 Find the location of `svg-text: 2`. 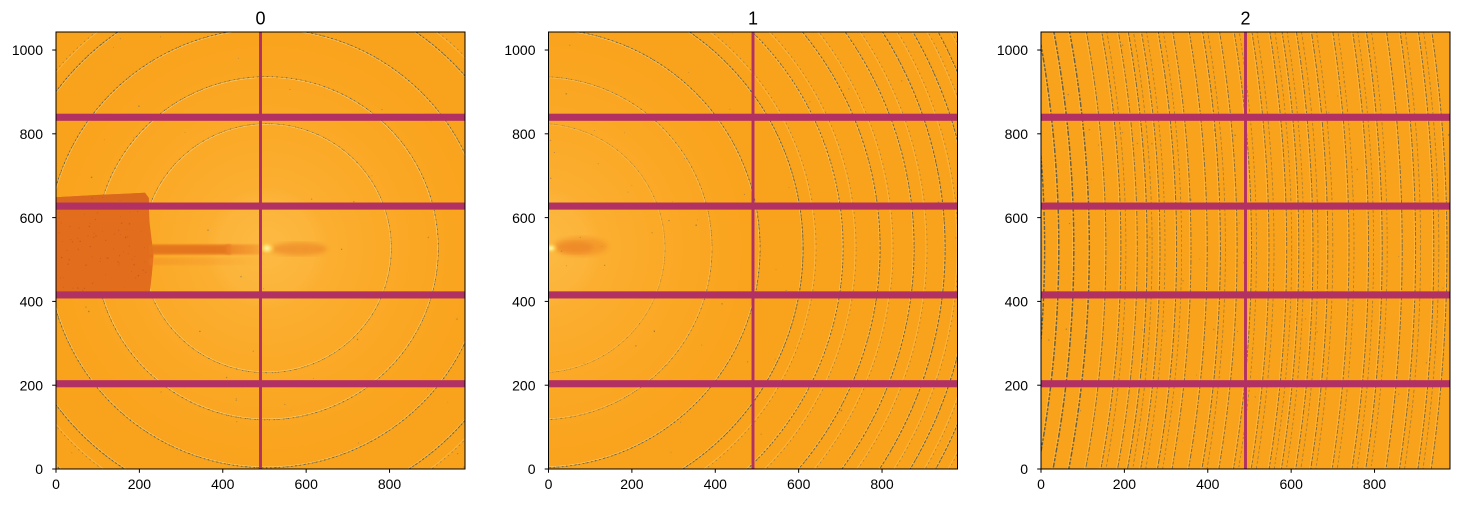

svg-text: 2 is located at coordinates (1245, 18).